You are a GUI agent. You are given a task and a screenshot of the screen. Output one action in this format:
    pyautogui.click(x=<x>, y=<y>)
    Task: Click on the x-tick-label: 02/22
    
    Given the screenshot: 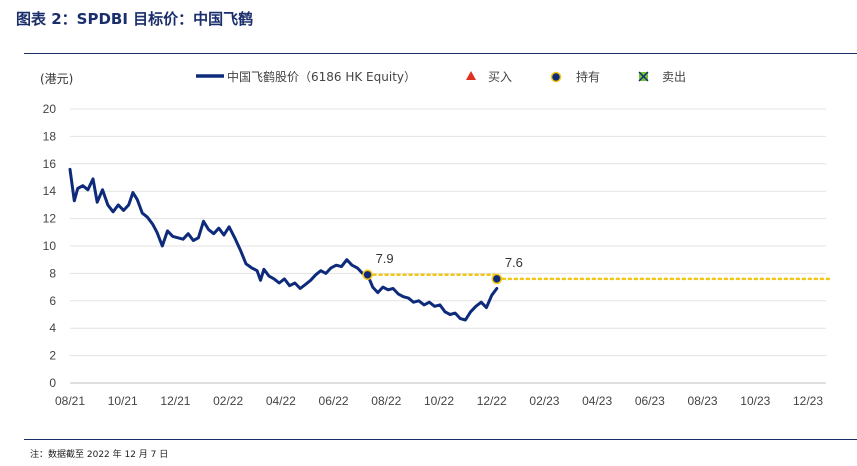 What is the action you would take?
    pyautogui.click(x=228, y=401)
    